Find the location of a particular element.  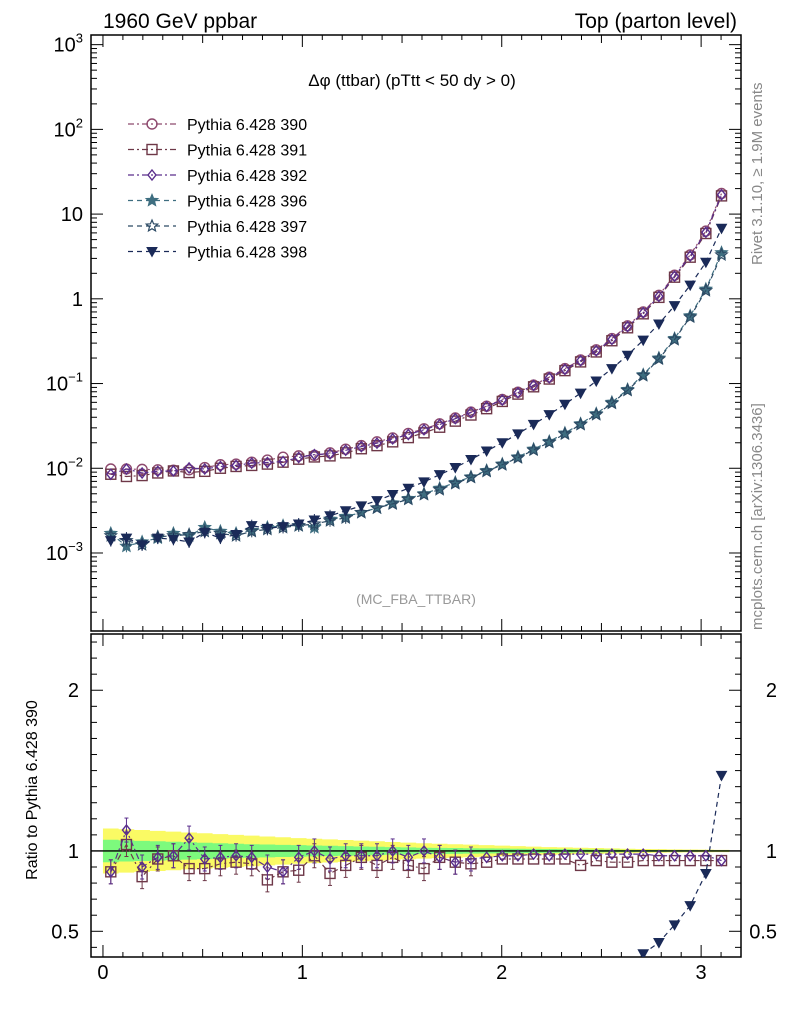

x-tick-label: 3 is located at coordinates (701, 973).